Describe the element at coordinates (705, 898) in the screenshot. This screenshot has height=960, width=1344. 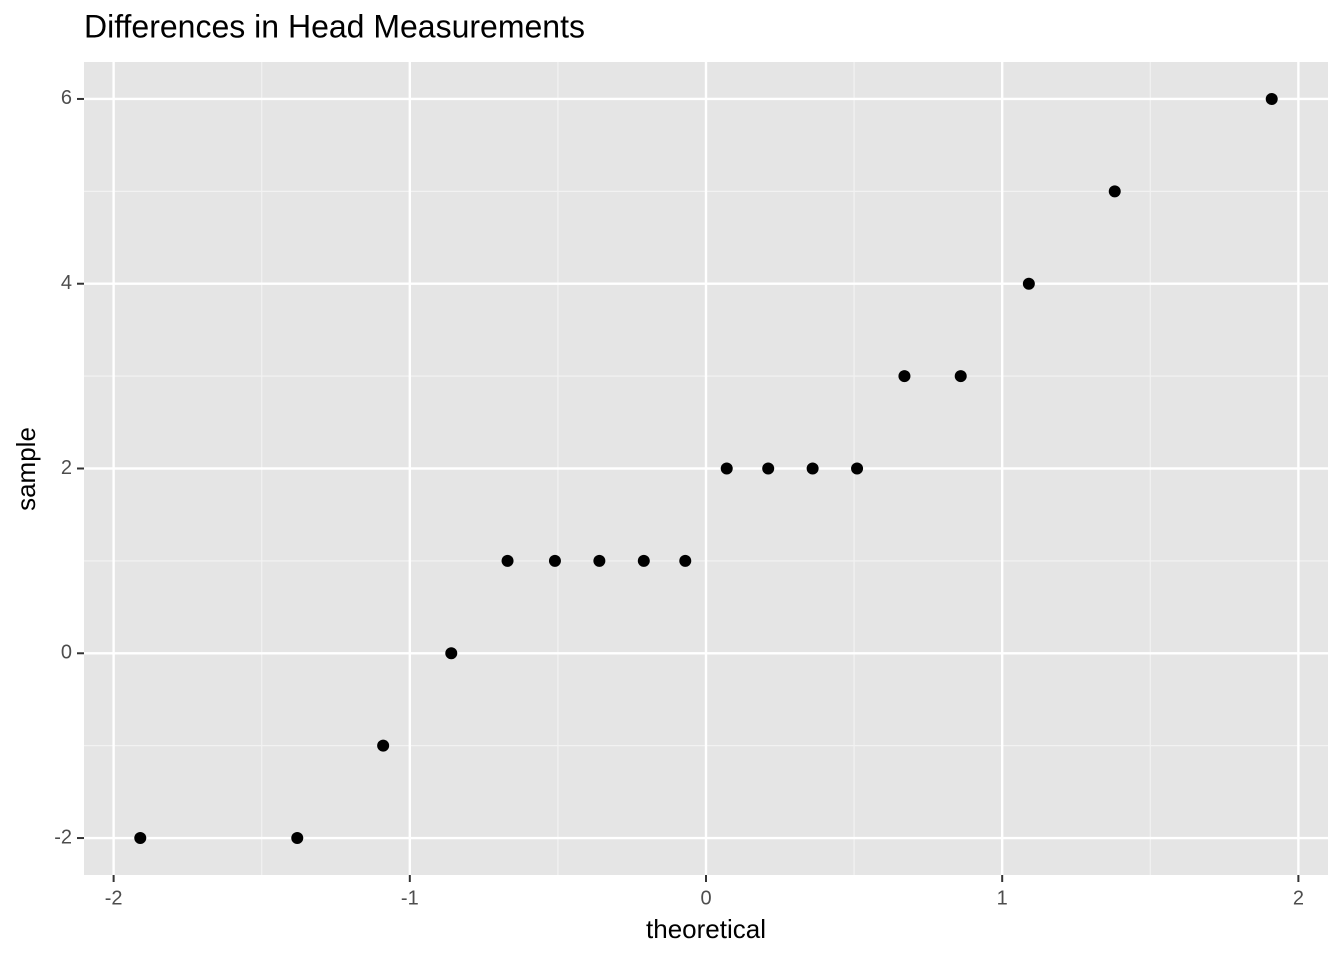
I see `x-tick-label: 0` at that location.